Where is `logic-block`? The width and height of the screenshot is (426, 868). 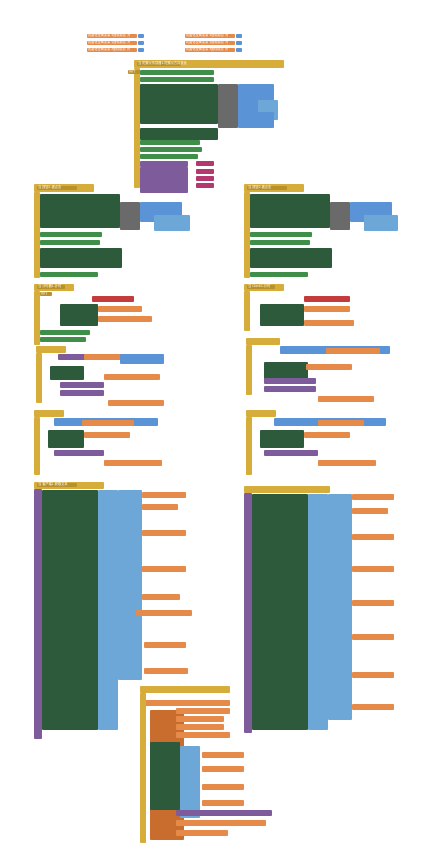 logic-block is located at coordinates (113, 299).